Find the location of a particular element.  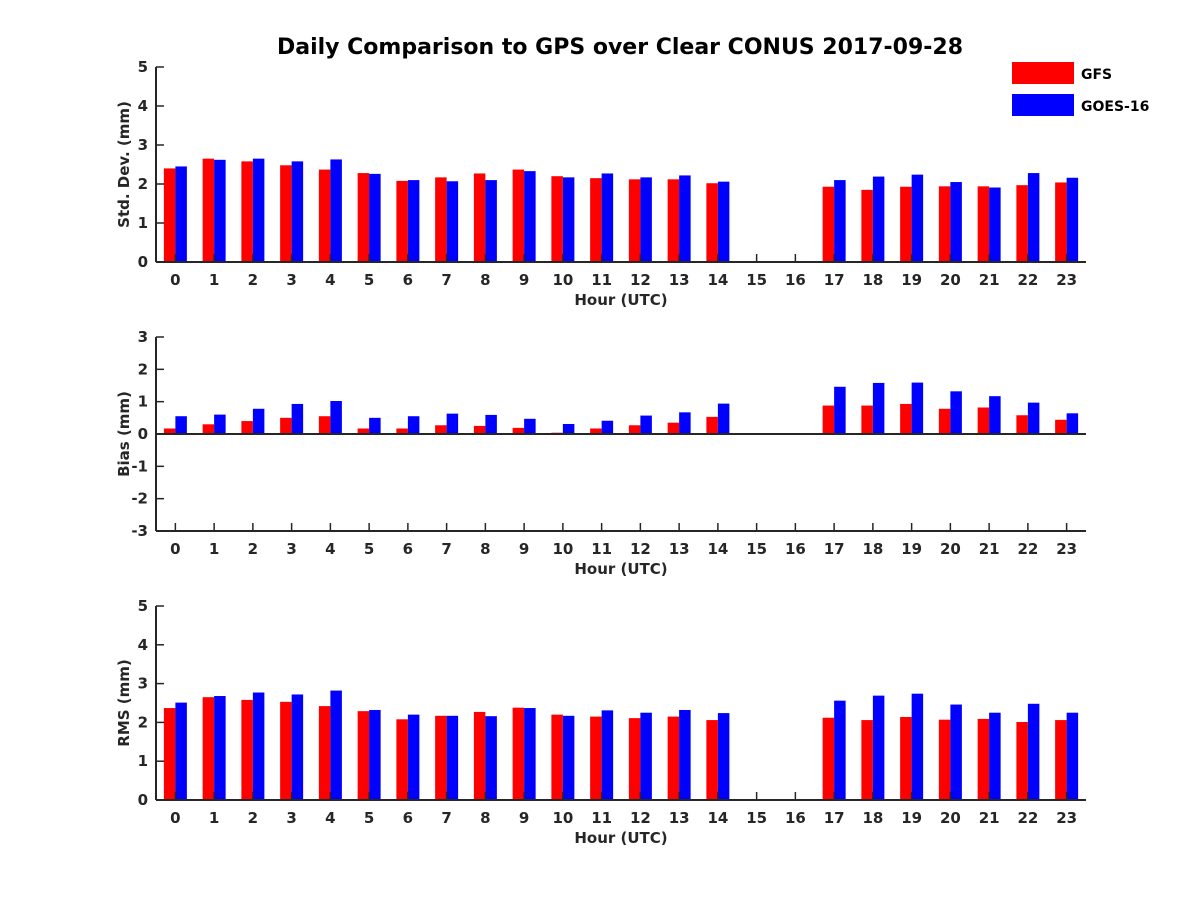

y-tick-label: 1 is located at coordinates (143, 402).